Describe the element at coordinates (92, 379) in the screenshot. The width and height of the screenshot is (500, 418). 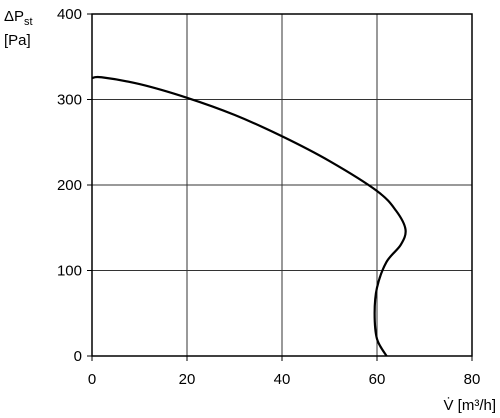
I see `x-tick-label: 0` at that location.